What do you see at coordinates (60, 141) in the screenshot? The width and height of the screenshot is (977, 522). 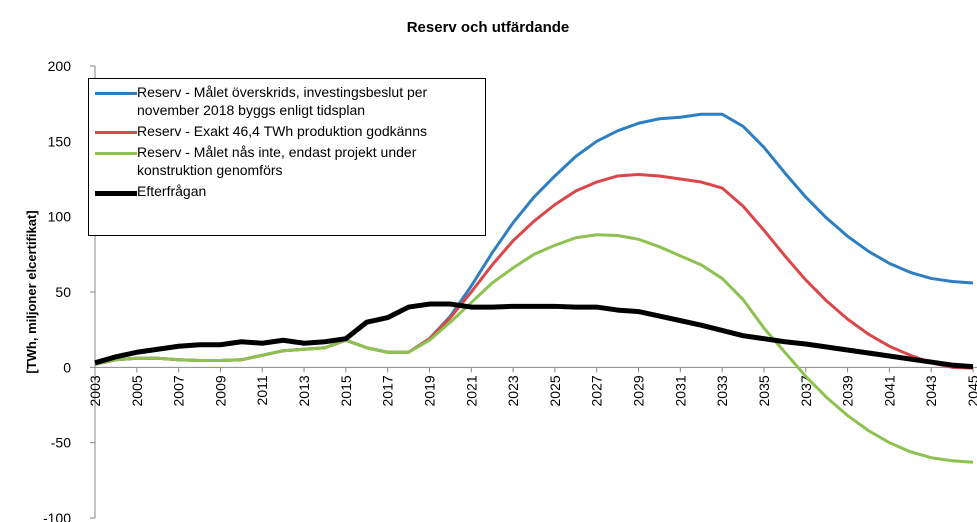 I see `y-tick-label: 150` at bounding box center [60, 141].